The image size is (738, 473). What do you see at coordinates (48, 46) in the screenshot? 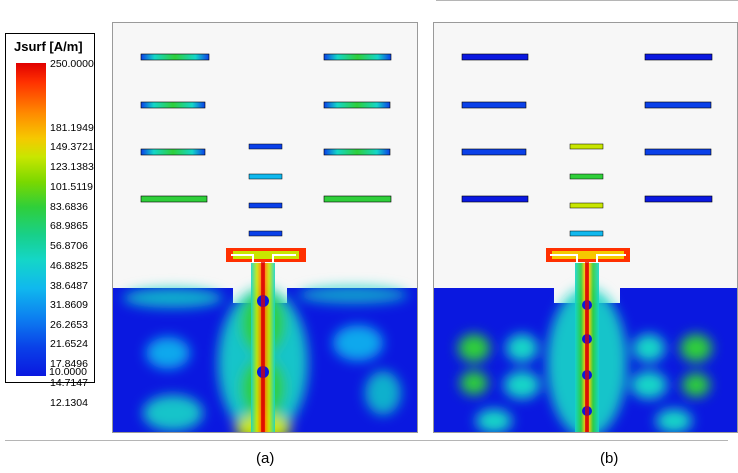
I see `legend-title: Jsurf [A/m]` at bounding box center [48, 46].